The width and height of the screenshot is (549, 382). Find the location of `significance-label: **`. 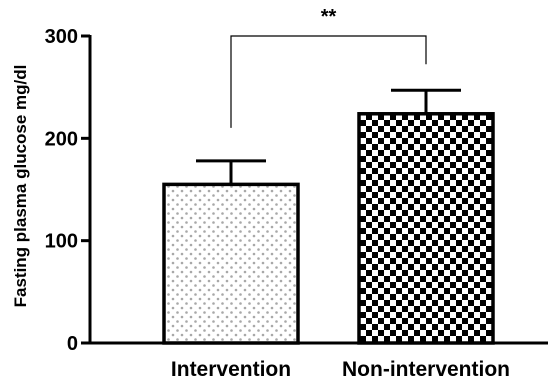

significance-label: ** is located at coordinates (329, 17).